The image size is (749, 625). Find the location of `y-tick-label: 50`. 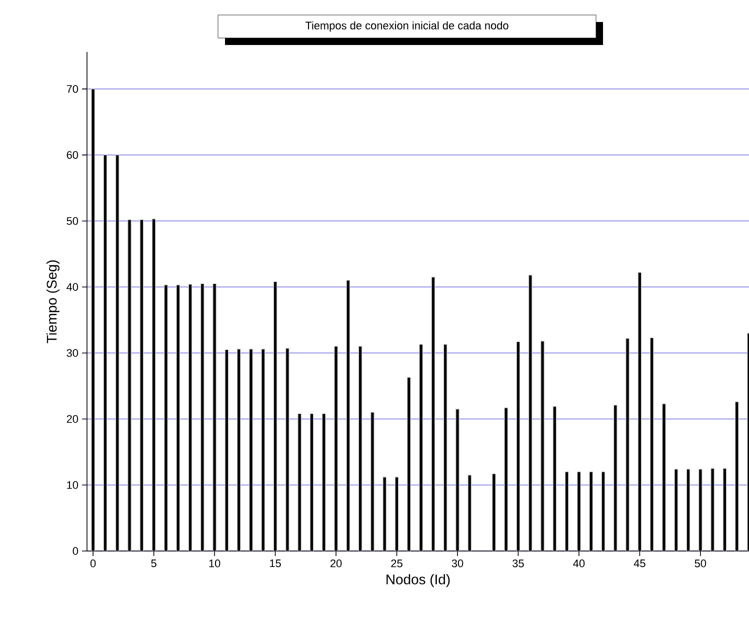

y-tick-label: 50 is located at coordinates (72, 221).